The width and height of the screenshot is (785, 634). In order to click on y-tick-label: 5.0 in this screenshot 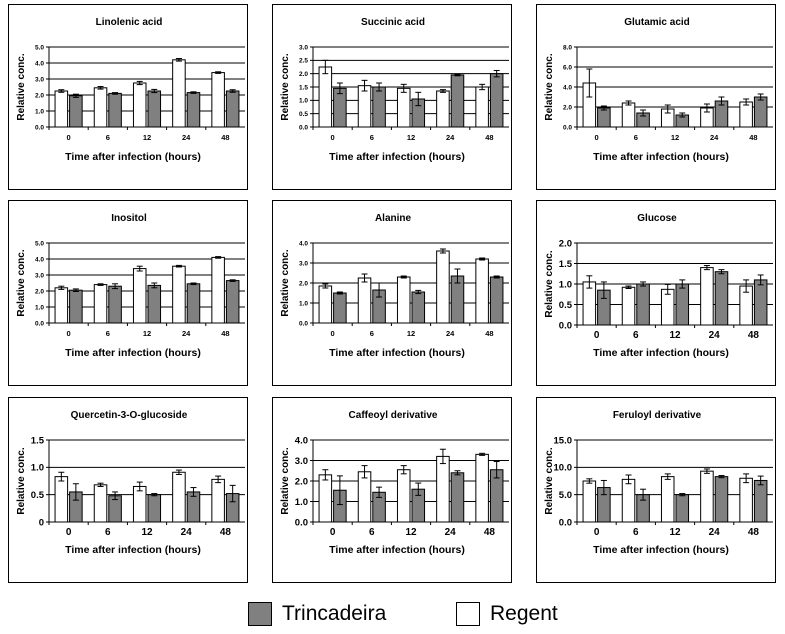, I will do `click(565, 495)`.